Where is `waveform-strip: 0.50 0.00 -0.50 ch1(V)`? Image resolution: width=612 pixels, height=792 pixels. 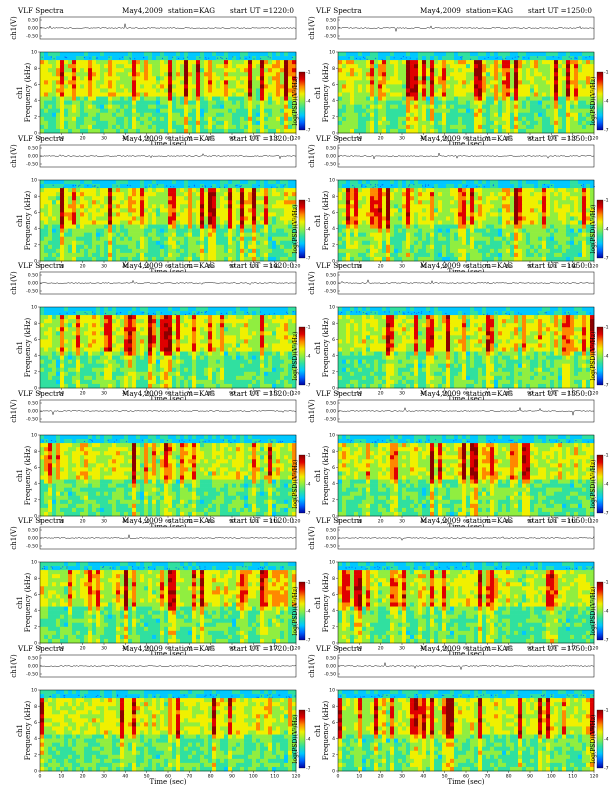 waveform-strip: 0.50 0.00 -0.50 ch1(V) is located at coordinates (451, 538).